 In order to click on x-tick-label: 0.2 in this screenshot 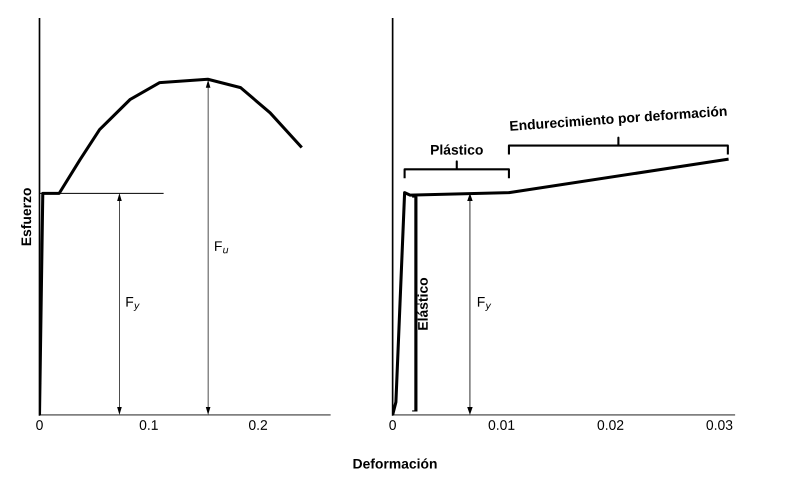, I will do `click(258, 425)`.